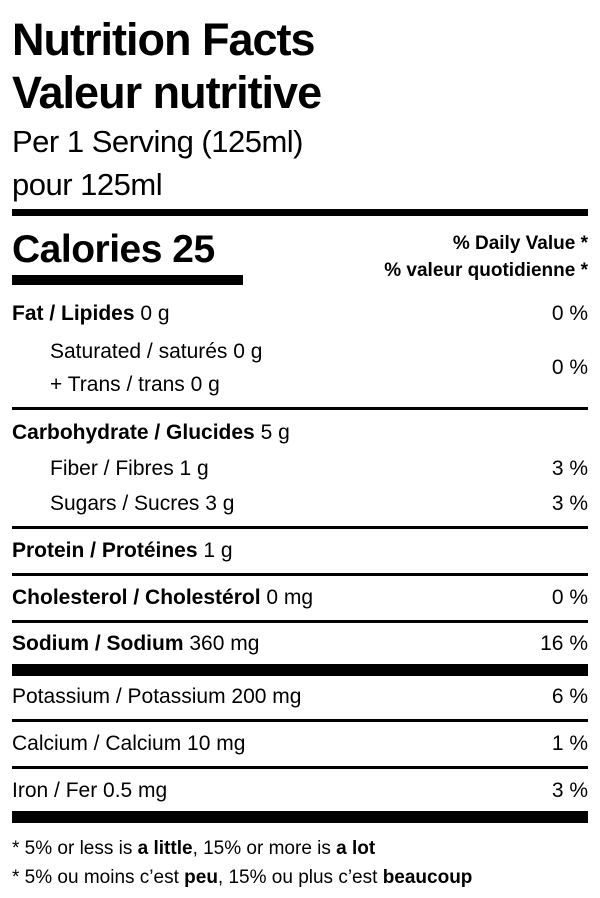 Image resolution: width=600 pixels, height=898 pixels. I want to click on title-fr: Valeur nutritive, so click(167, 92).